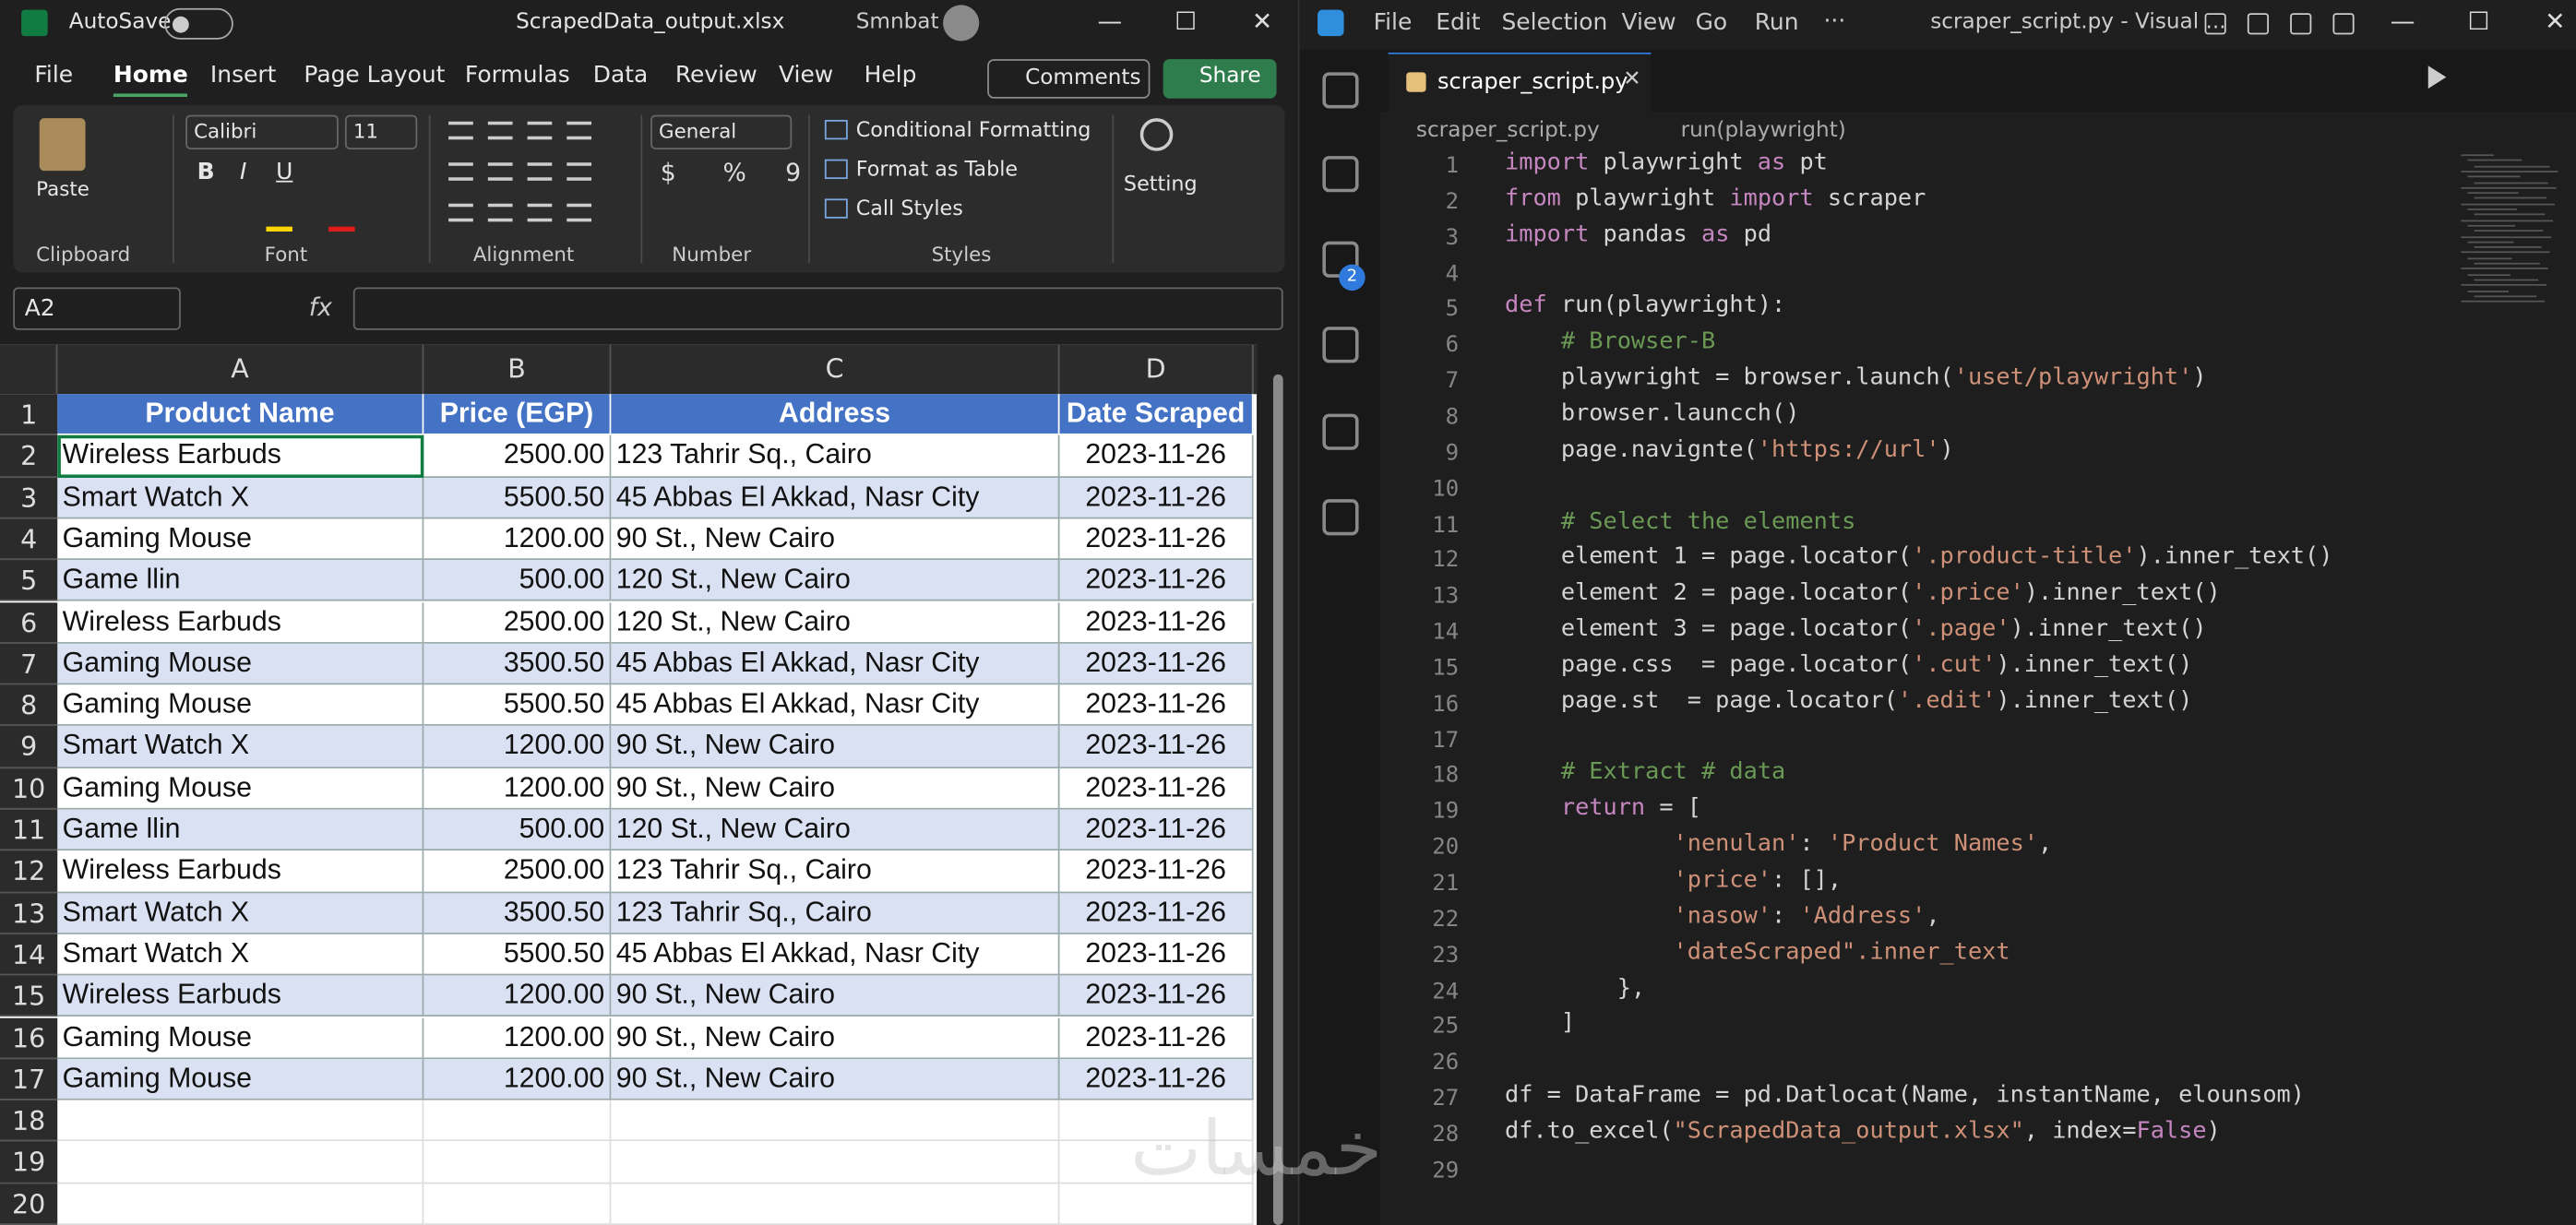  Describe the element at coordinates (2301, 24) in the screenshot. I see `layout-icon` at that location.